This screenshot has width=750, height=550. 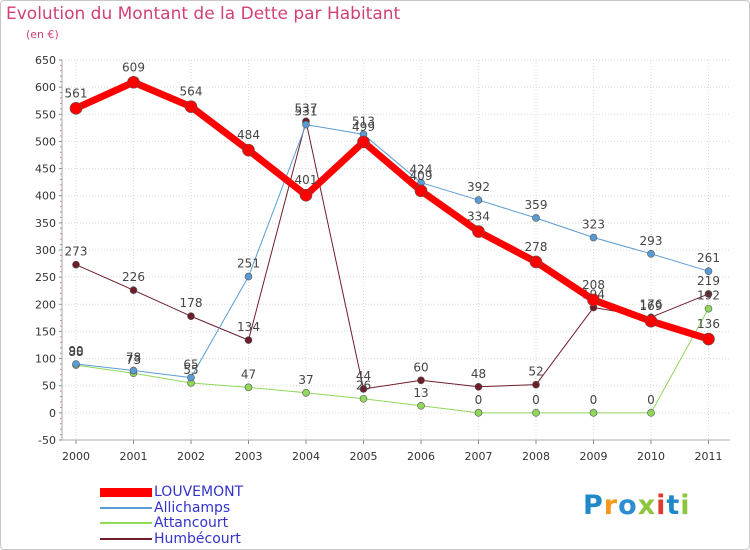 What do you see at coordinates (673, 505) in the screenshot?
I see `logo-letter: t` at bounding box center [673, 505].